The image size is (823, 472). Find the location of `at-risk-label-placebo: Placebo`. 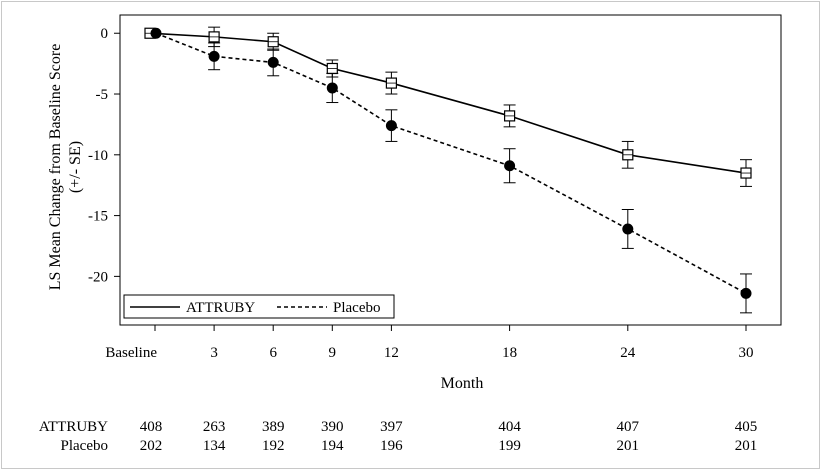

at-risk-label-placebo: Placebo is located at coordinates (84, 446).